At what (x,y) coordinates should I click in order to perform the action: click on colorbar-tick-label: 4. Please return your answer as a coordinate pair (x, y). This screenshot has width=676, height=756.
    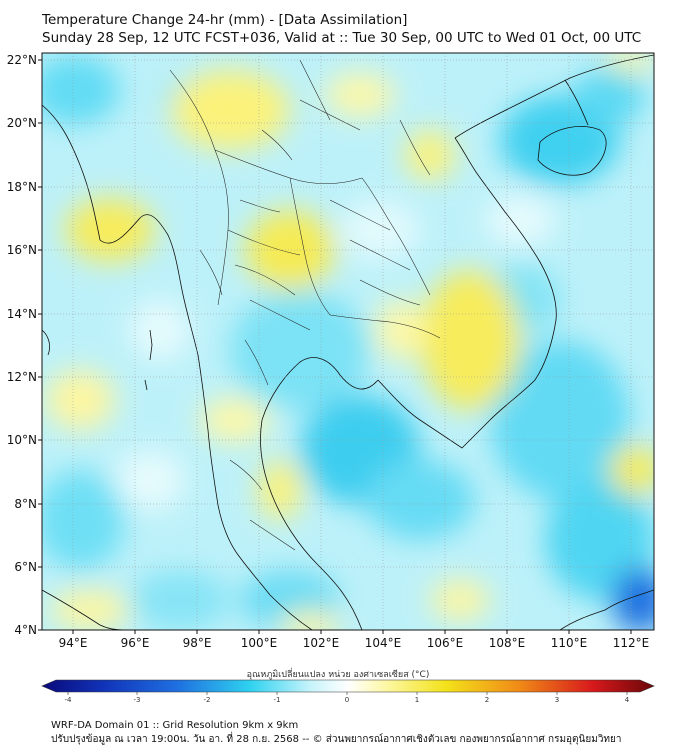
    Looking at the image, I should click on (627, 700).